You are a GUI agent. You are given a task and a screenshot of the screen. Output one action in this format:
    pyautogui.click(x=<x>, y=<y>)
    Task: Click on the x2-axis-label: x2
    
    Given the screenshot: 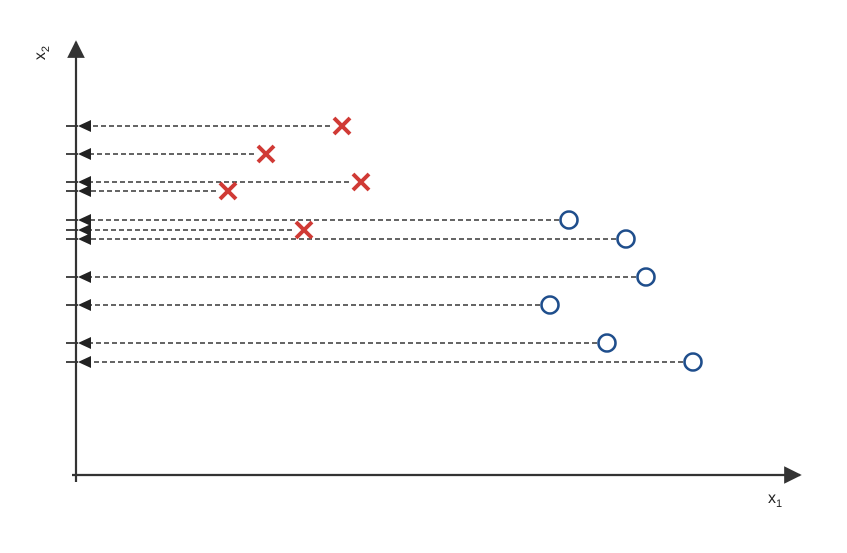 What is the action you would take?
    pyautogui.click(x=42, y=53)
    